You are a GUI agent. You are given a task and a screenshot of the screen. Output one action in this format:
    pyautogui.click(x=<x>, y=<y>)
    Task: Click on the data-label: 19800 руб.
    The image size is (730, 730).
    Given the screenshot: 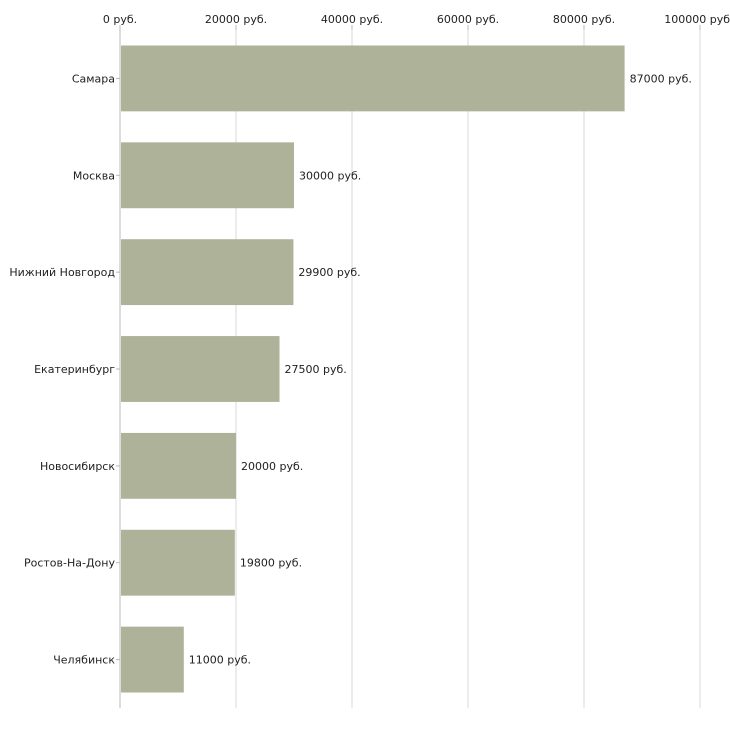 What is the action you would take?
    pyautogui.click(x=271, y=563)
    